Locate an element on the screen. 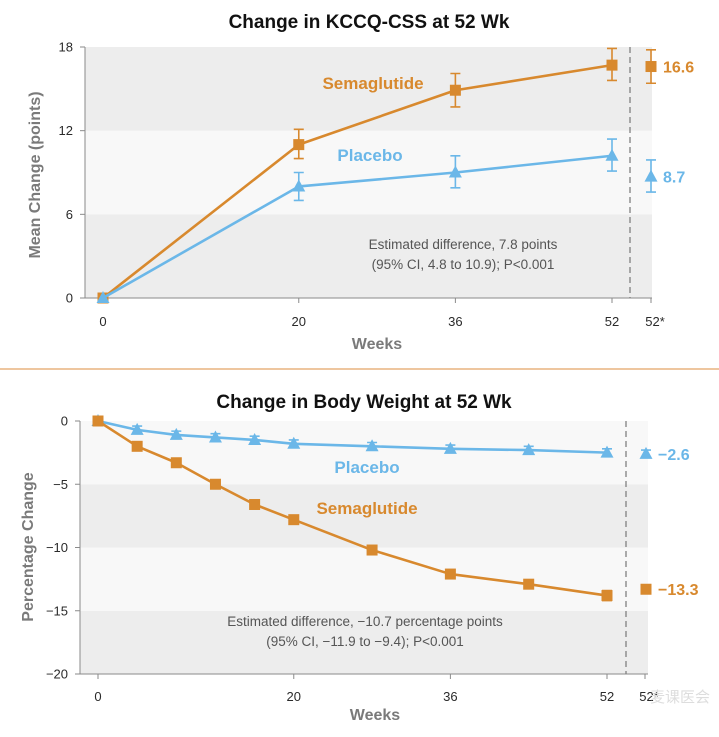  kccq-placebo-end-point is located at coordinates (651, 175).